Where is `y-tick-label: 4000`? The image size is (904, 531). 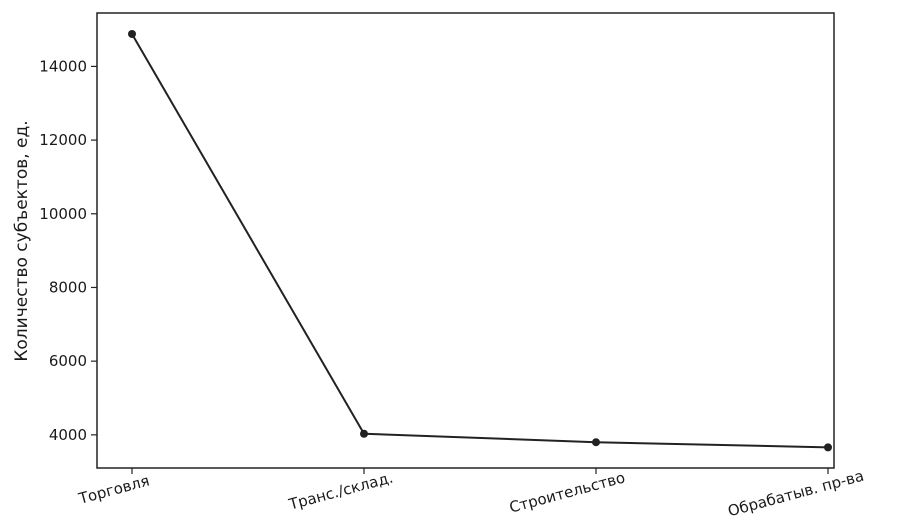
y-tick-label: 4000 is located at coordinates (68, 435).